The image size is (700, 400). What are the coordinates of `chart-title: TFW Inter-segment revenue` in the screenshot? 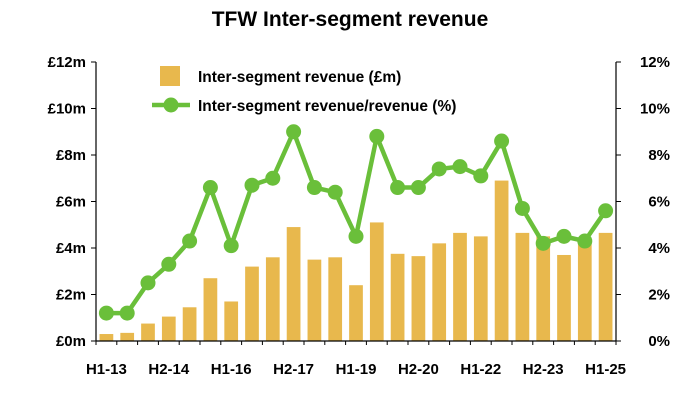 It's located at (350, 19).